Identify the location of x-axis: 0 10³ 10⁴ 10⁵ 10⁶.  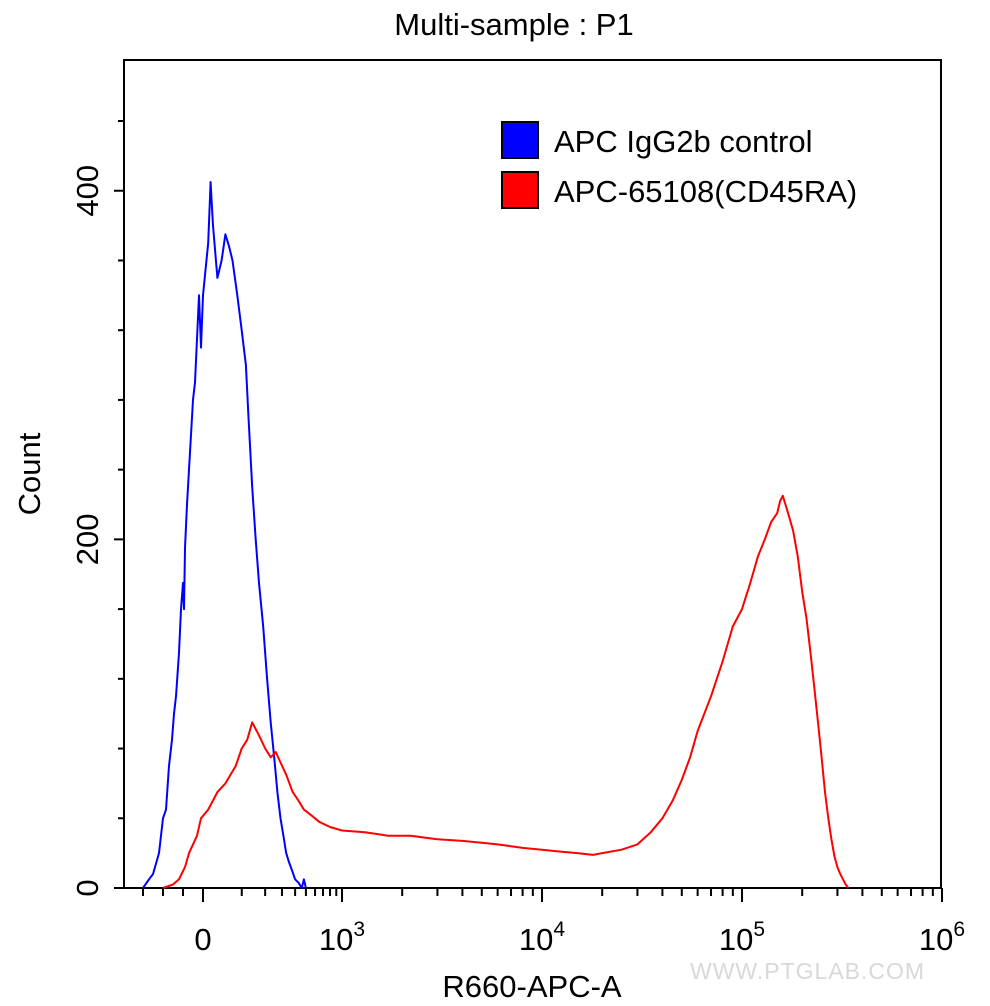
(553, 922).